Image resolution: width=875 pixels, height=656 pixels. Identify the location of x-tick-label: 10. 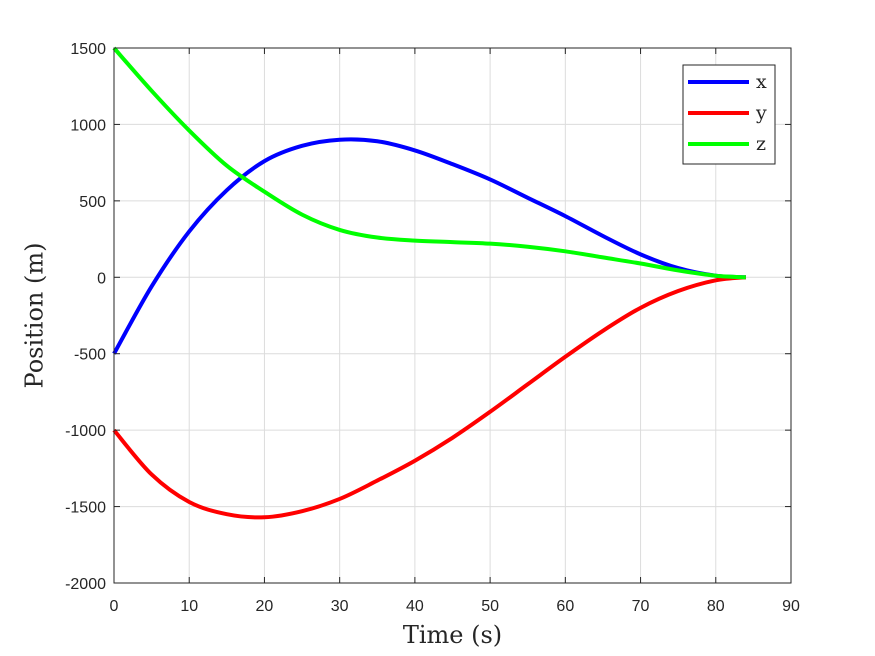
(189, 606).